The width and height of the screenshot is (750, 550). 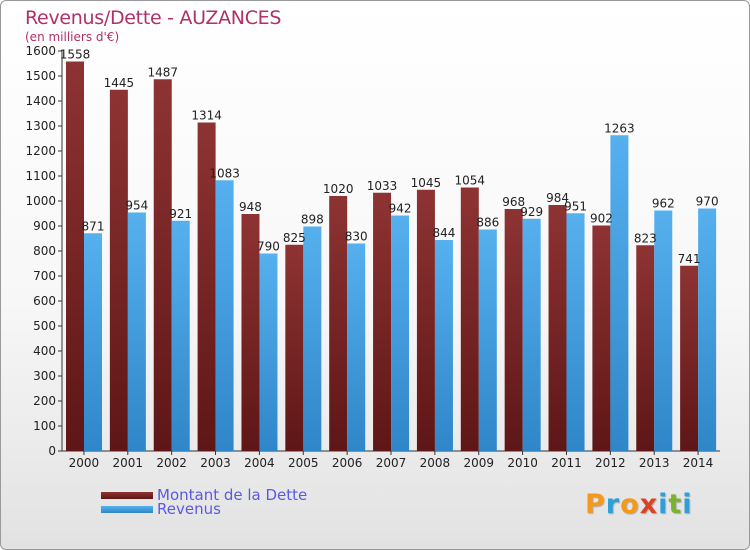 I want to click on bar-revenue-2008, so click(x=443, y=345).